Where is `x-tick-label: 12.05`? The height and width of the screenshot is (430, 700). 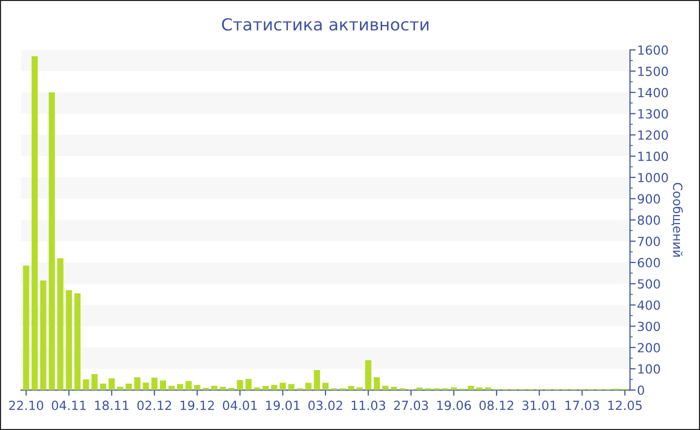
x-tick-label: 12.05 is located at coordinates (625, 405).